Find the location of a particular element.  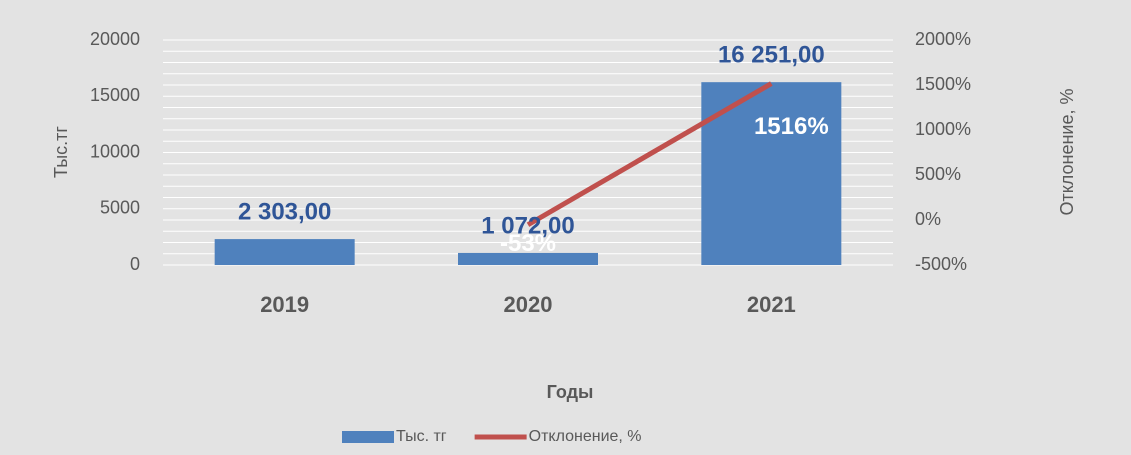

y2-tick-label: 1500% is located at coordinates (943, 84).